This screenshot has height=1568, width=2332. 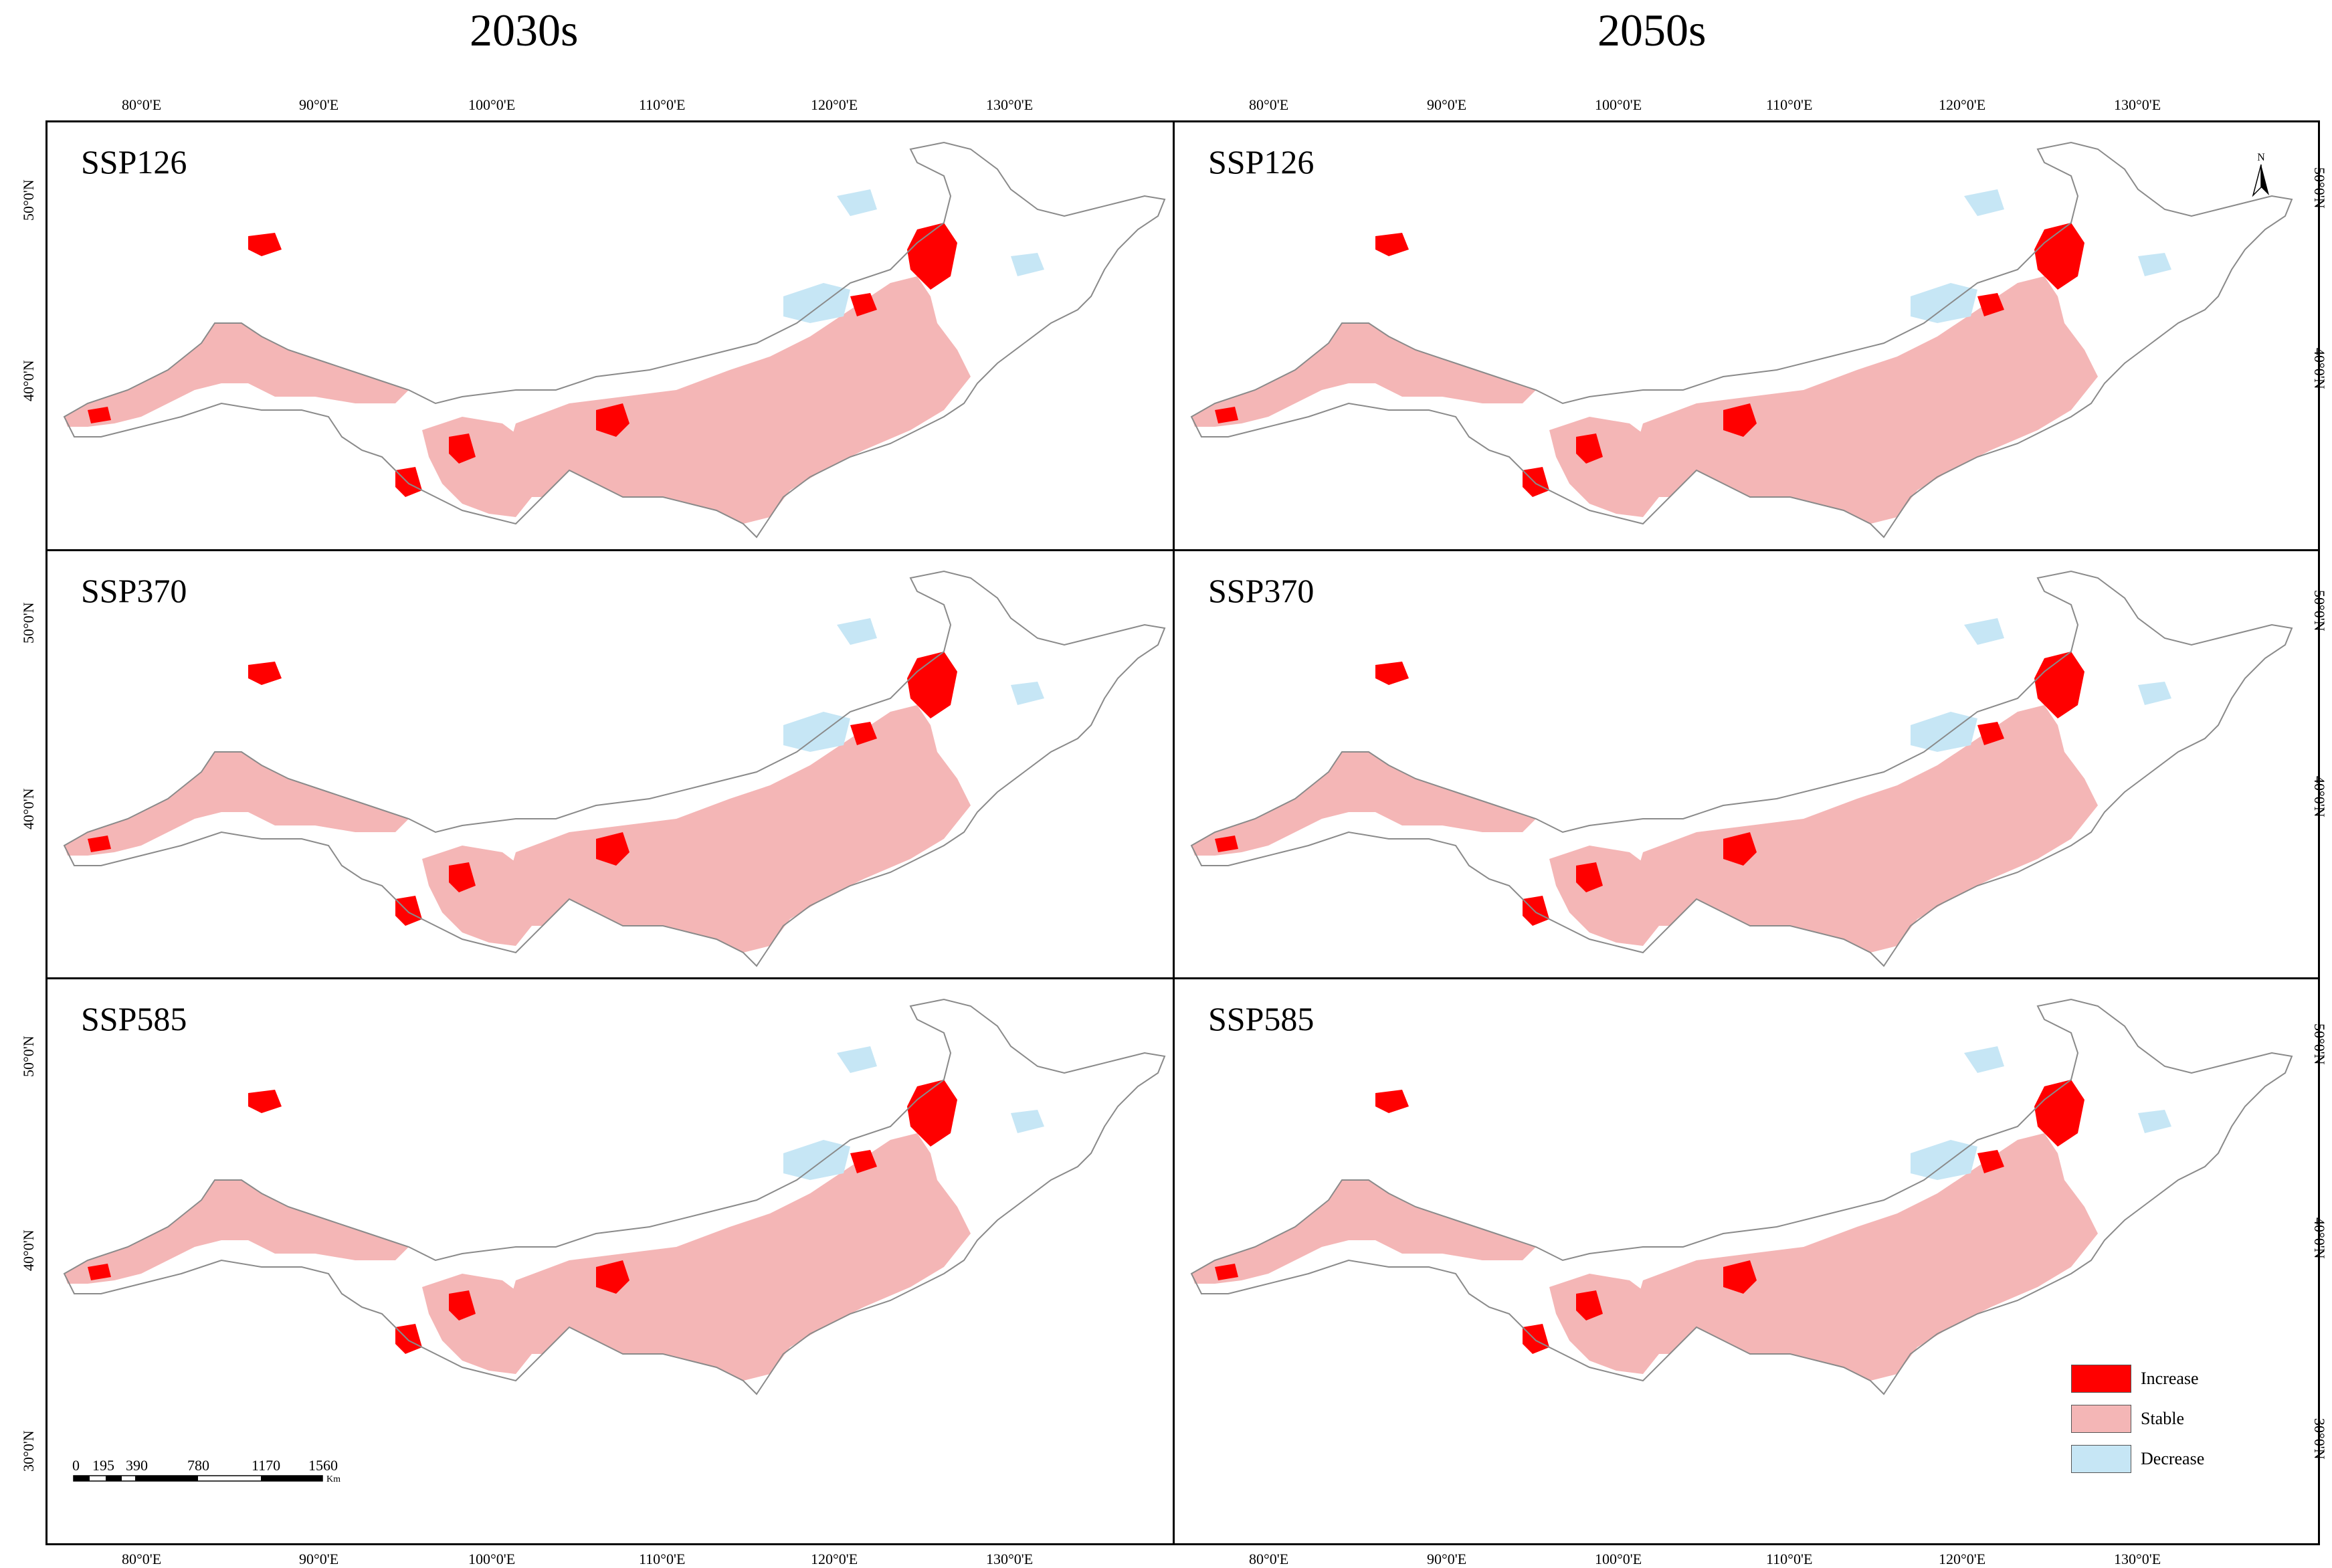 I want to click on scale-unit: Km, so click(x=333, y=1479).